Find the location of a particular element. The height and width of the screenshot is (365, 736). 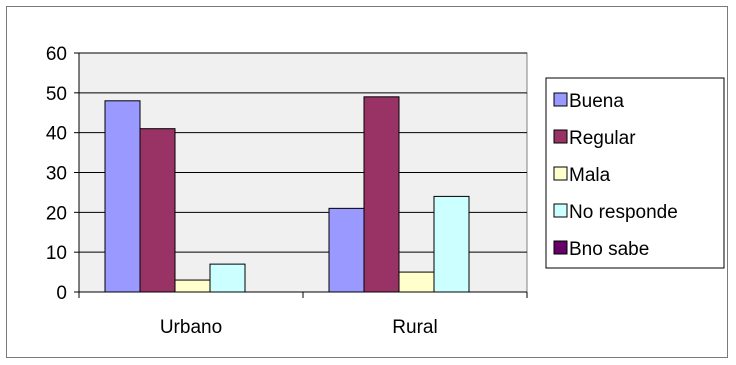

y-tick-label: 0 is located at coordinates (61, 293).